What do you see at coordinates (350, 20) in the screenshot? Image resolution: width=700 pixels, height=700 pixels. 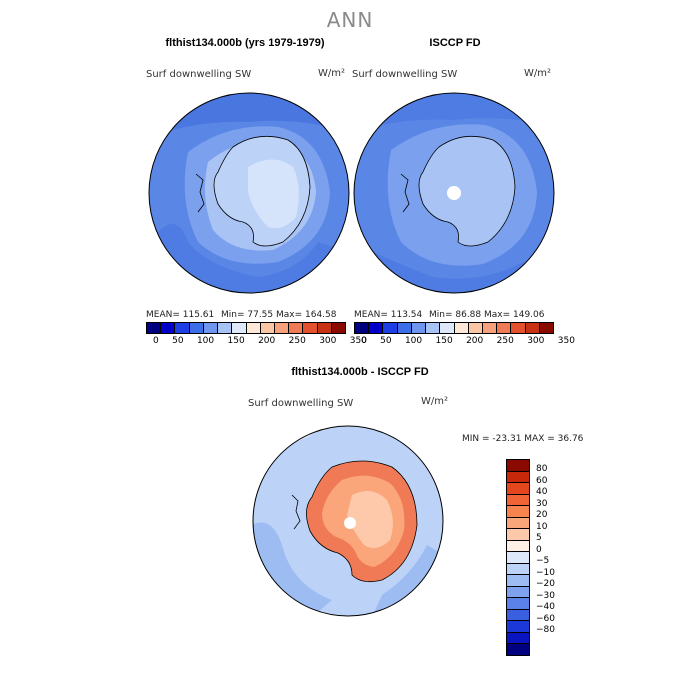 I see `figure-title: ANN` at bounding box center [350, 20].